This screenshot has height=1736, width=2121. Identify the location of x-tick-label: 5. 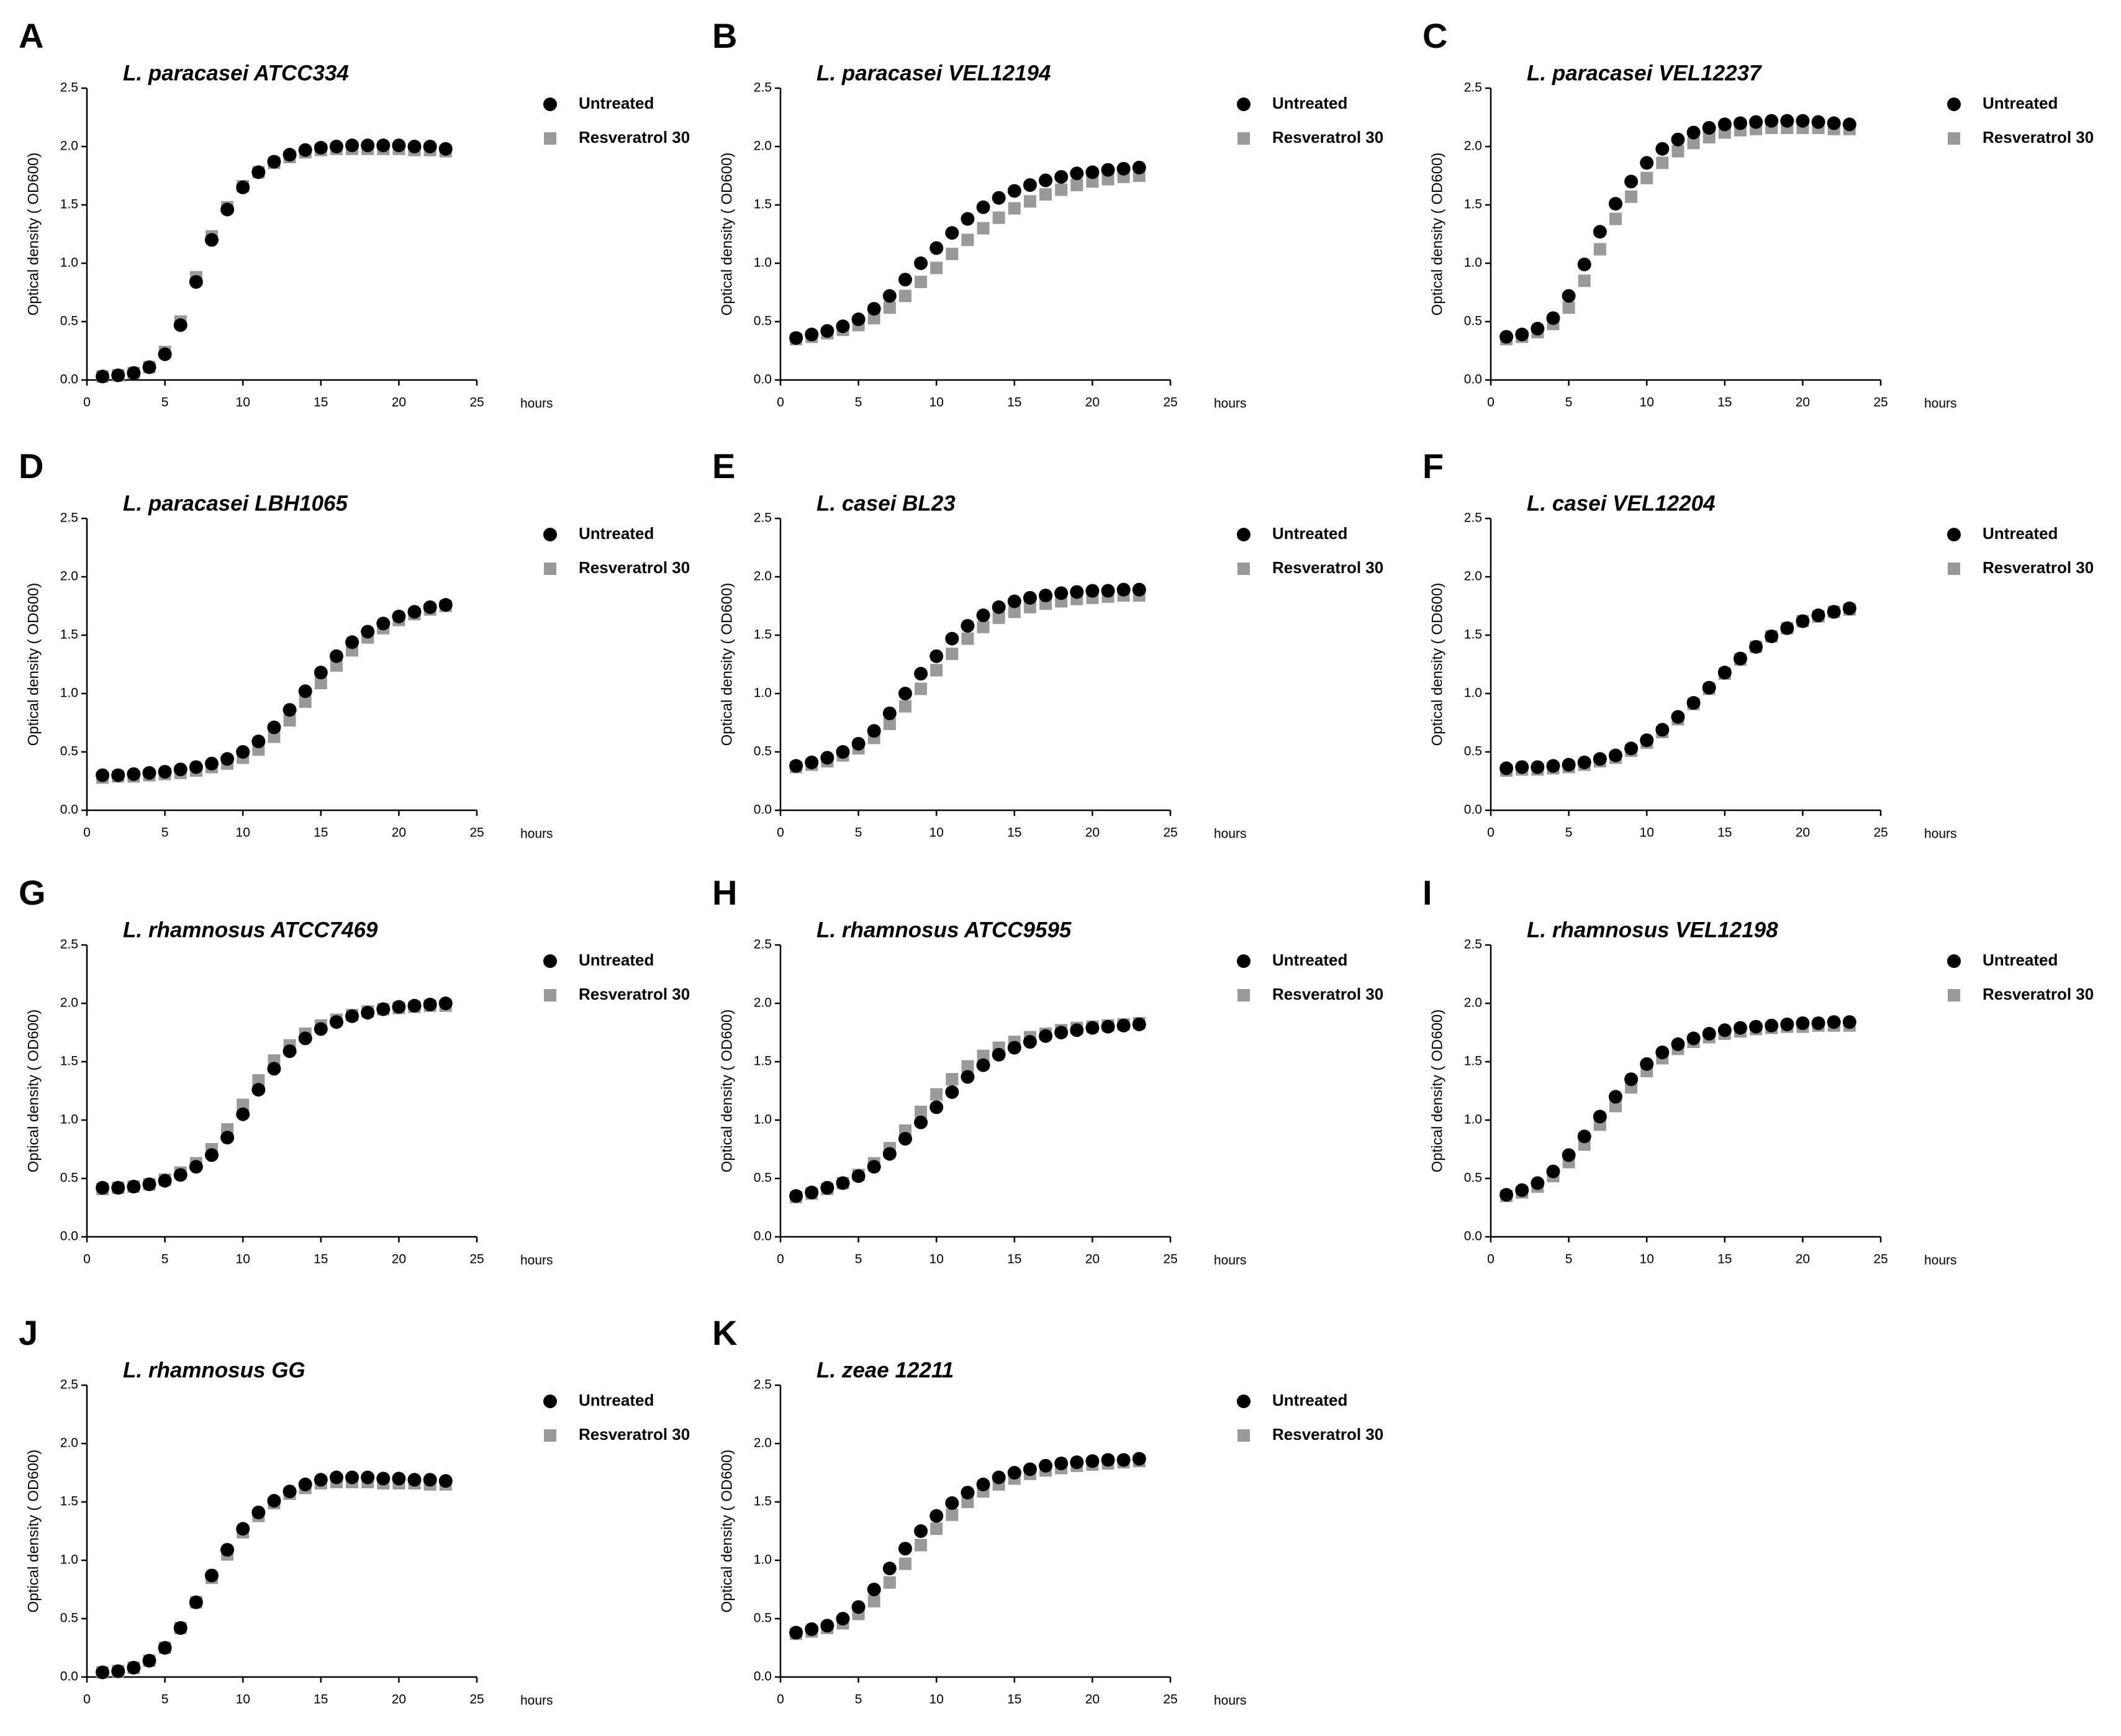
(165, 1259).